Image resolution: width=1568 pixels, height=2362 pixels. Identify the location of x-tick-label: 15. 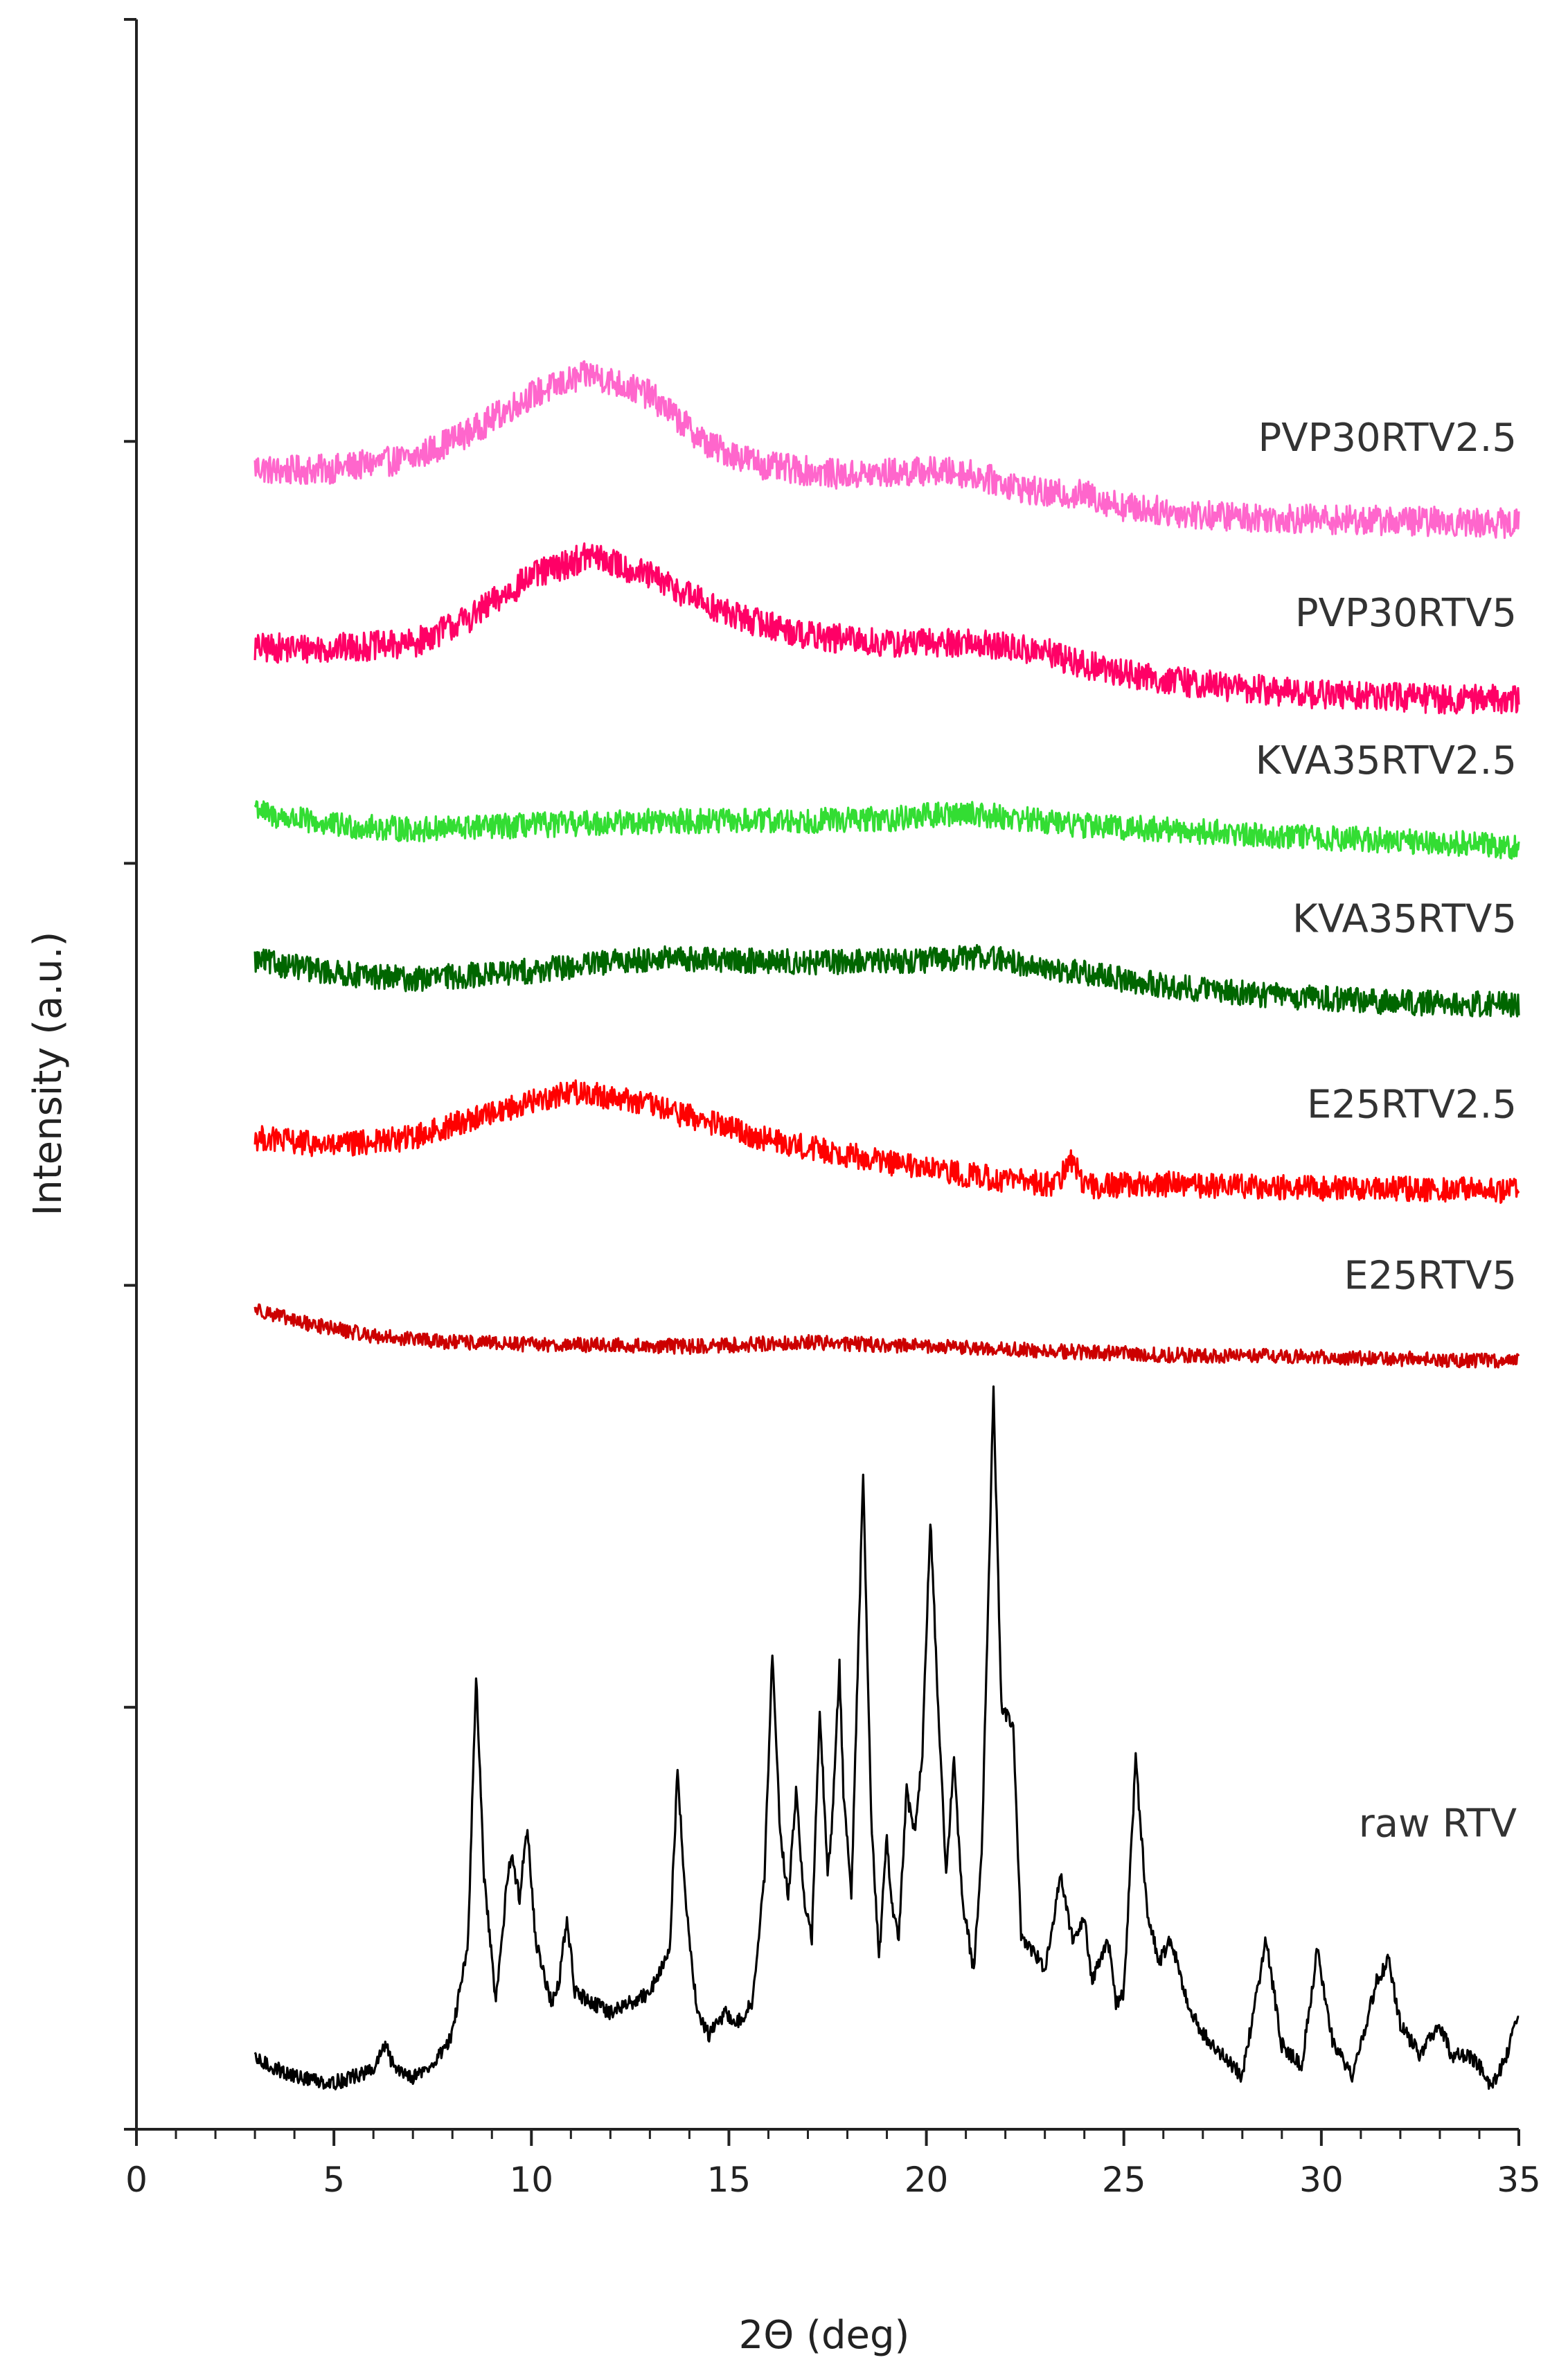
(729, 2180).